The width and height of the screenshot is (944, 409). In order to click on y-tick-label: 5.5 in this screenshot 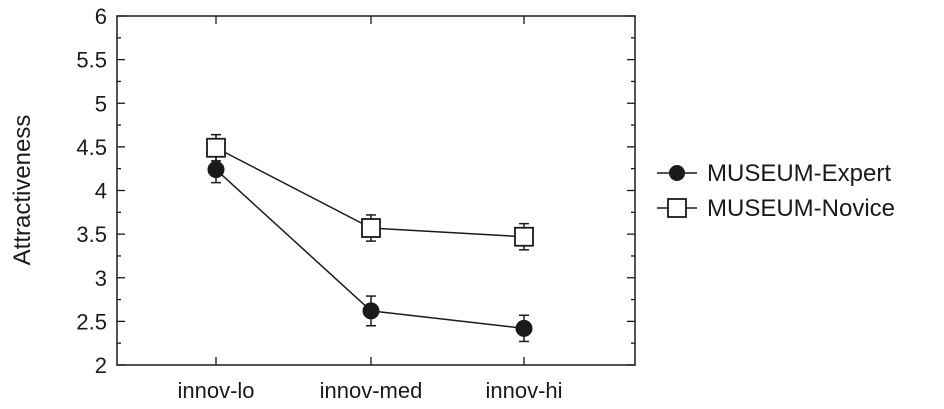, I will do `click(91, 60)`.